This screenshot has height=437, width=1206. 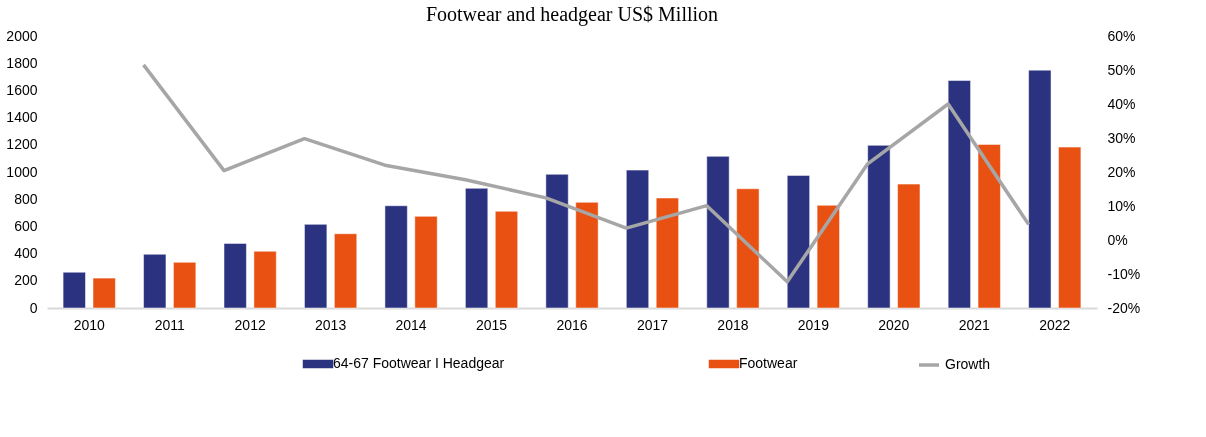 What do you see at coordinates (26, 225) in the screenshot?
I see `y-tick-label: 600` at bounding box center [26, 225].